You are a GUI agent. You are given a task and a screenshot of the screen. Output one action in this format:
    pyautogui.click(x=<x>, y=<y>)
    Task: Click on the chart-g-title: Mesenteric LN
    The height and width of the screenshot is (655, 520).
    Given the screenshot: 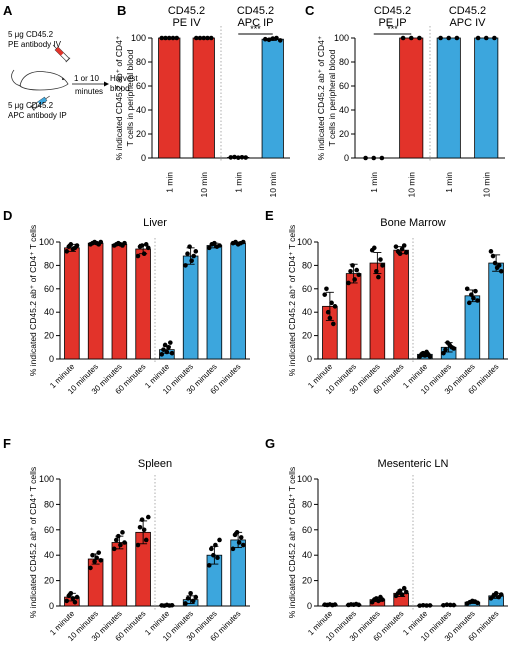 What is the action you would take?
    pyautogui.click(x=413, y=464)
    